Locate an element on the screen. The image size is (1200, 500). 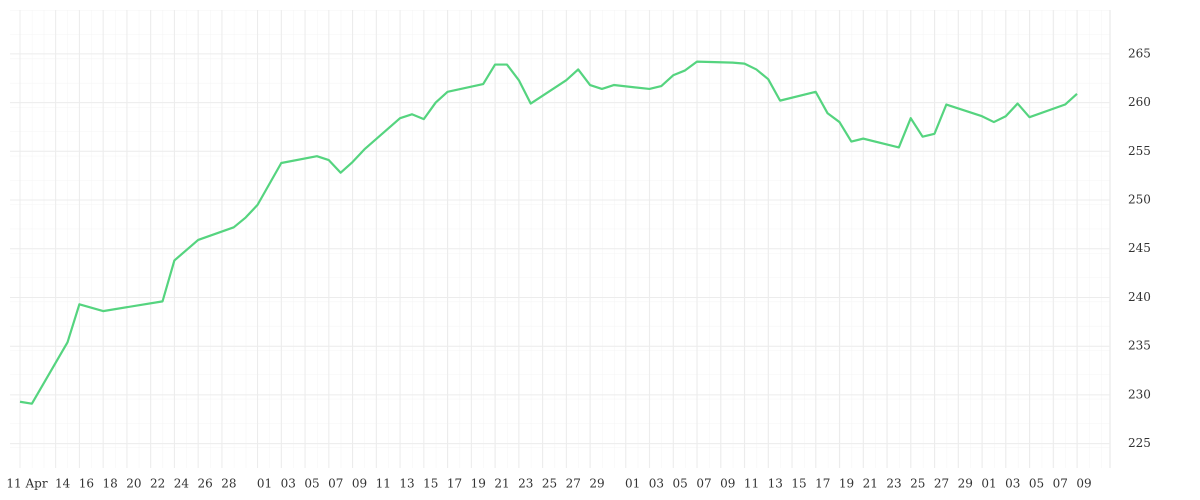
x-tick-label: 20 is located at coordinates (133, 484).